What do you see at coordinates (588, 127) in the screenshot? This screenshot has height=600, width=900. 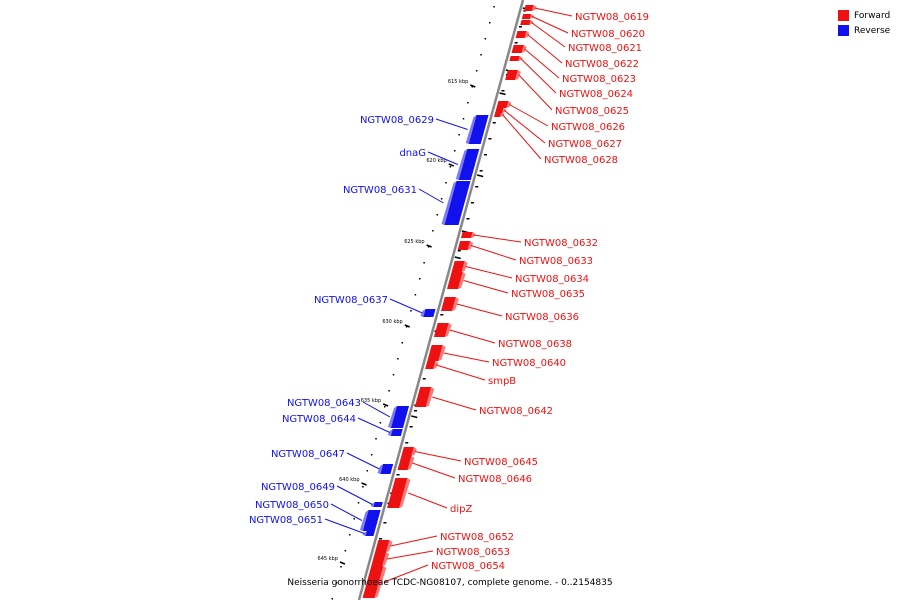 I see `gene-label-forward: NGTW08_0626` at bounding box center [588, 127].